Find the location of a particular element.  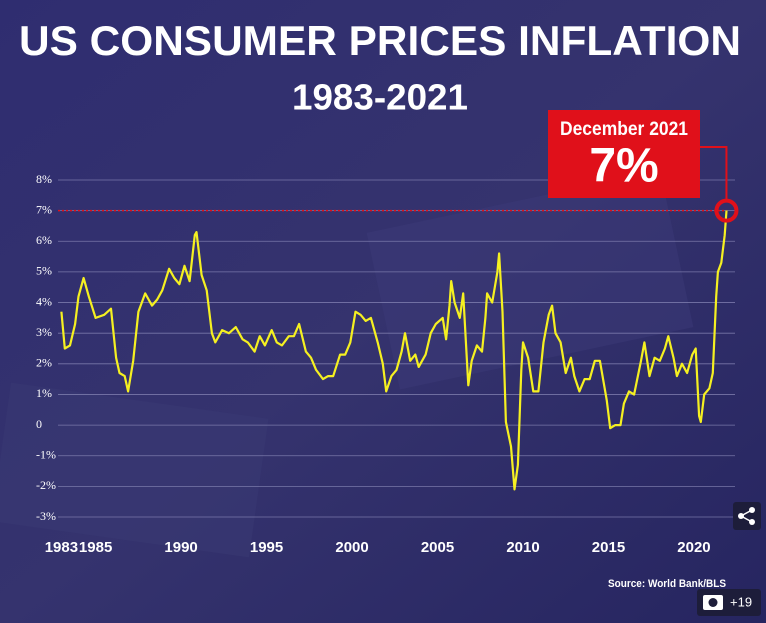

y-tick-label: -2% is located at coordinates (46, 485).